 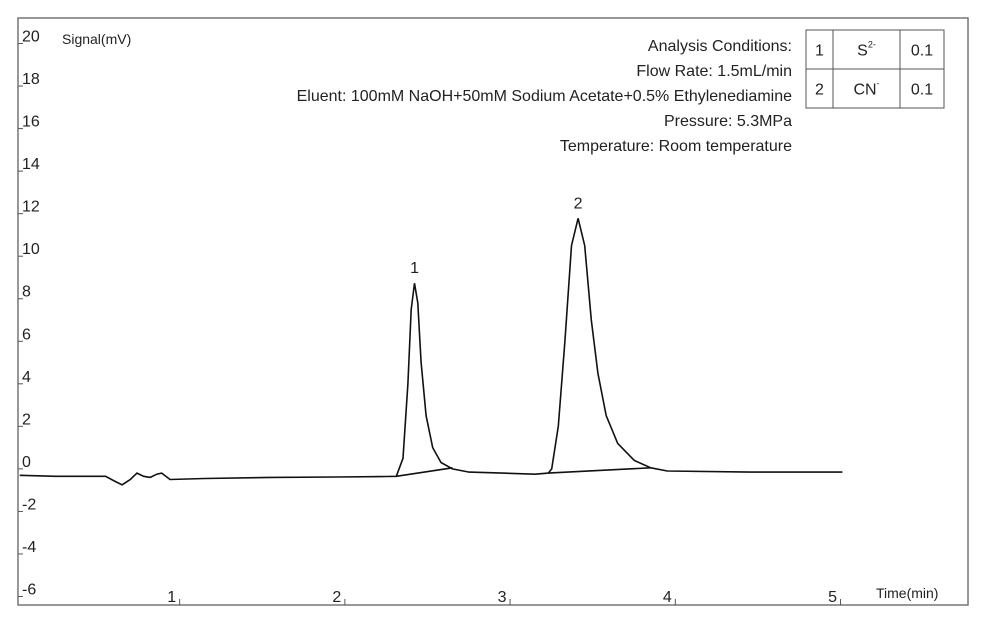 I want to click on y-tick-label: -2, so click(x=29, y=504).